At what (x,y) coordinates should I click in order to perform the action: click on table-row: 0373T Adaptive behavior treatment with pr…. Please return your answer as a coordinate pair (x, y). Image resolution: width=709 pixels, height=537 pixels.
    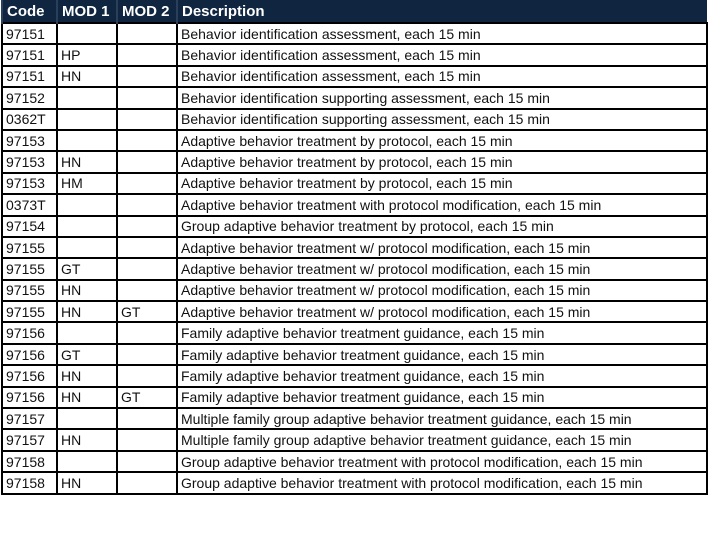
    Looking at the image, I should click on (354, 205).